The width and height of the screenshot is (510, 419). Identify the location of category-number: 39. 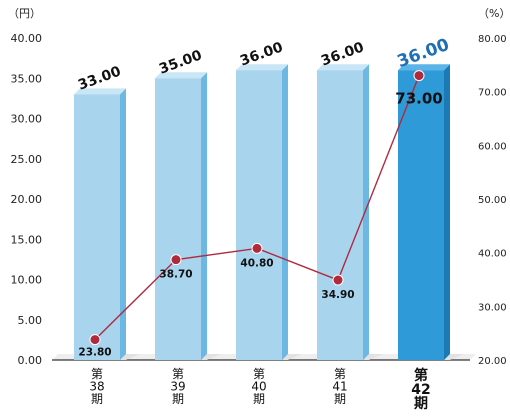
(177, 387).